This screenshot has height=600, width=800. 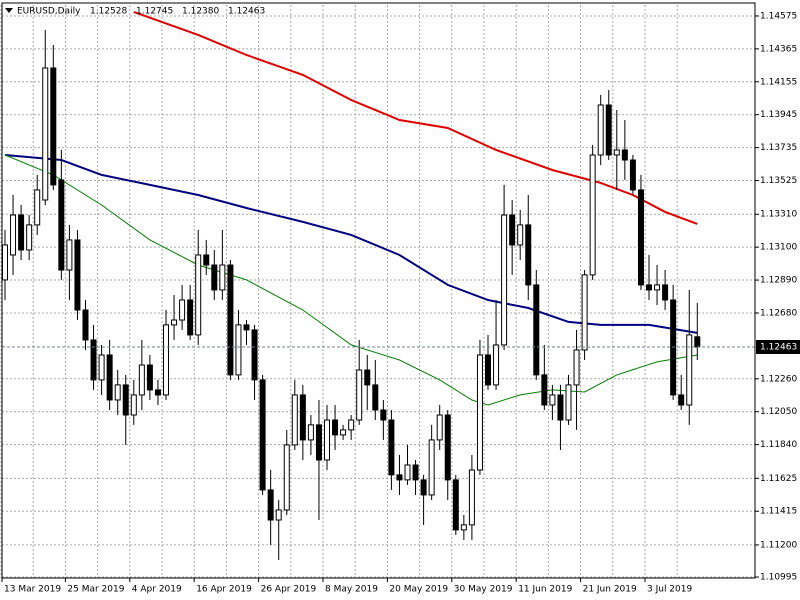 What do you see at coordinates (157, 590) in the screenshot?
I see `x-tick-label: 4 Apr 2019` at bounding box center [157, 590].